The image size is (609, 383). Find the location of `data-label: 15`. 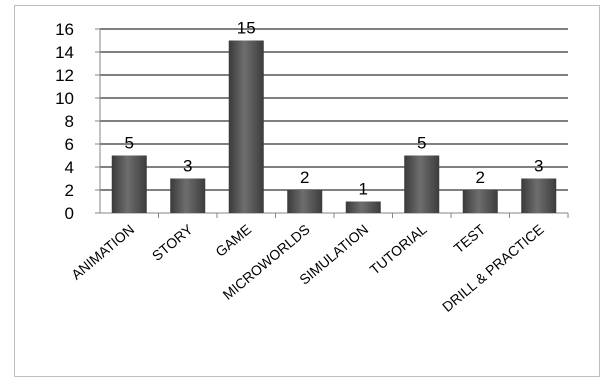

data-label: 15 is located at coordinates (246, 28).